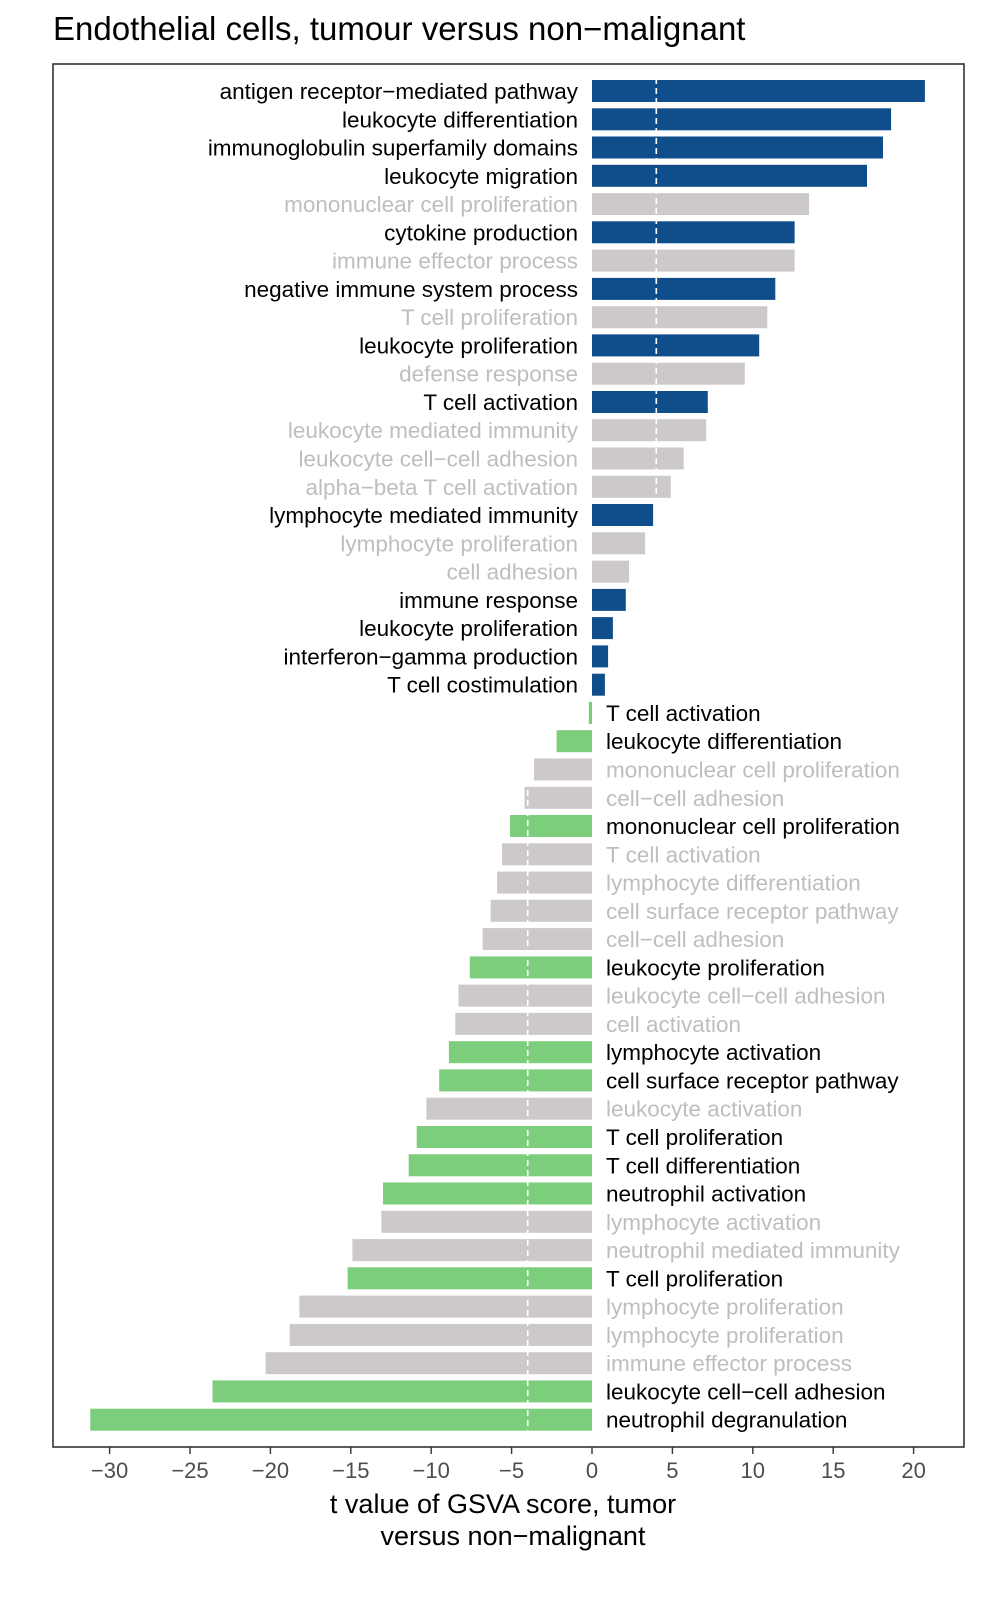 Image resolution: width=1000 pixels, height=1600 pixels. What do you see at coordinates (729, 1363) in the screenshot?
I see `bar-label: immune effector process` at bounding box center [729, 1363].